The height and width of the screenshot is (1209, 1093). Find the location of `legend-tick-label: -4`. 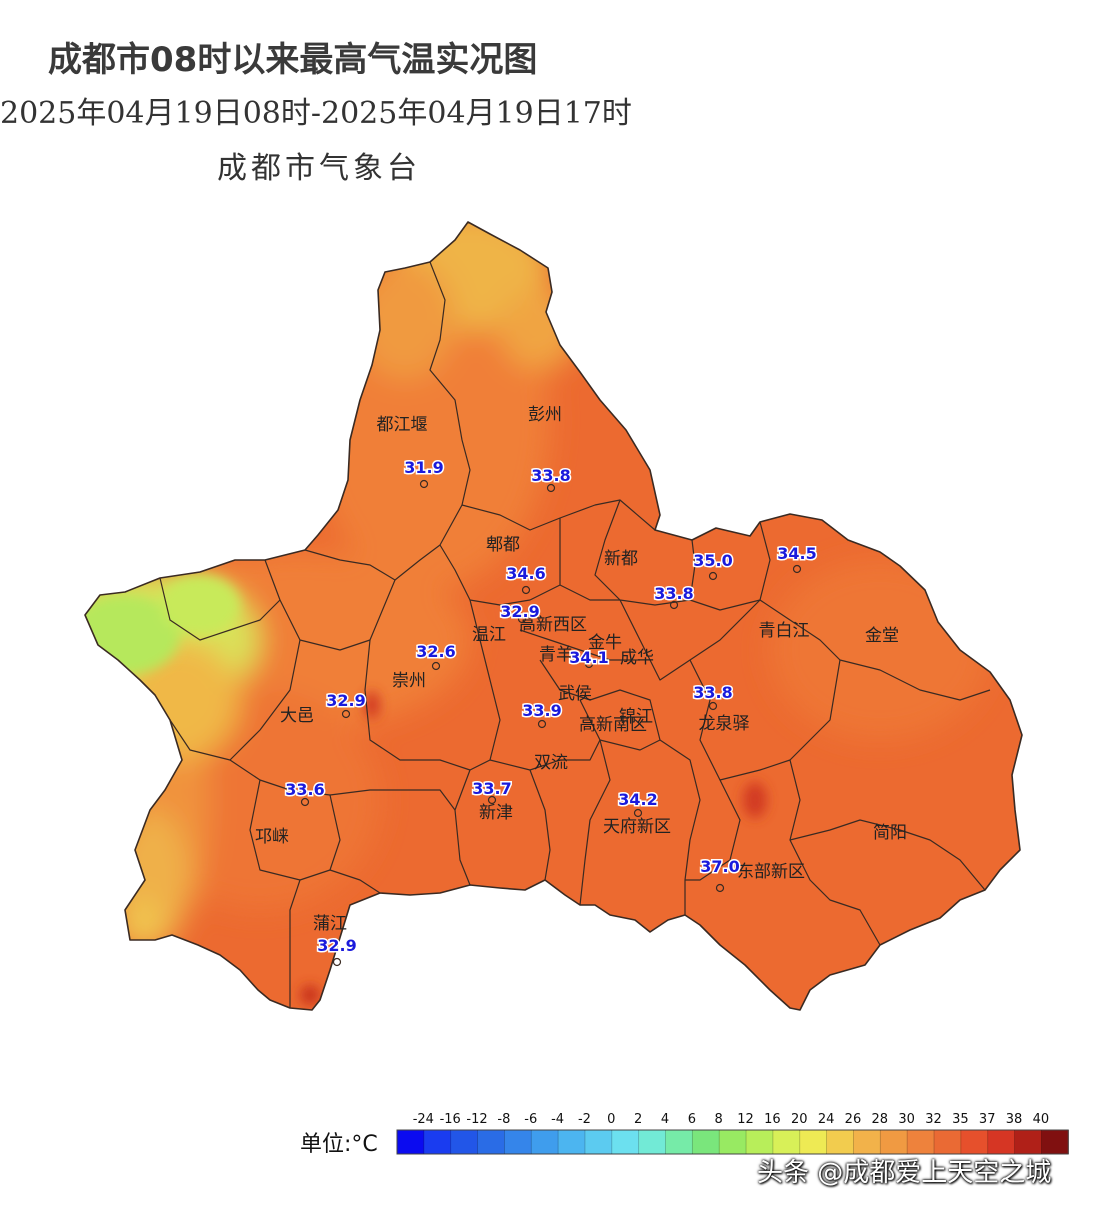

legend-tick-label: -4 is located at coordinates (557, 1119).